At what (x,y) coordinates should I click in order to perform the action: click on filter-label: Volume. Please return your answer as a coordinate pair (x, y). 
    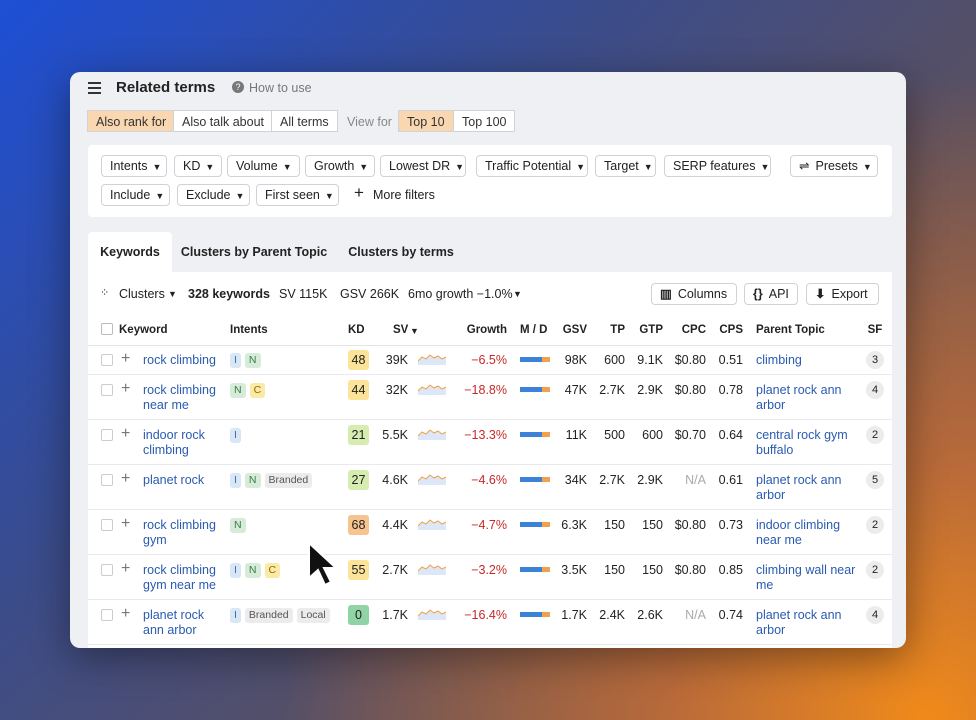
    Looking at the image, I should click on (257, 166).